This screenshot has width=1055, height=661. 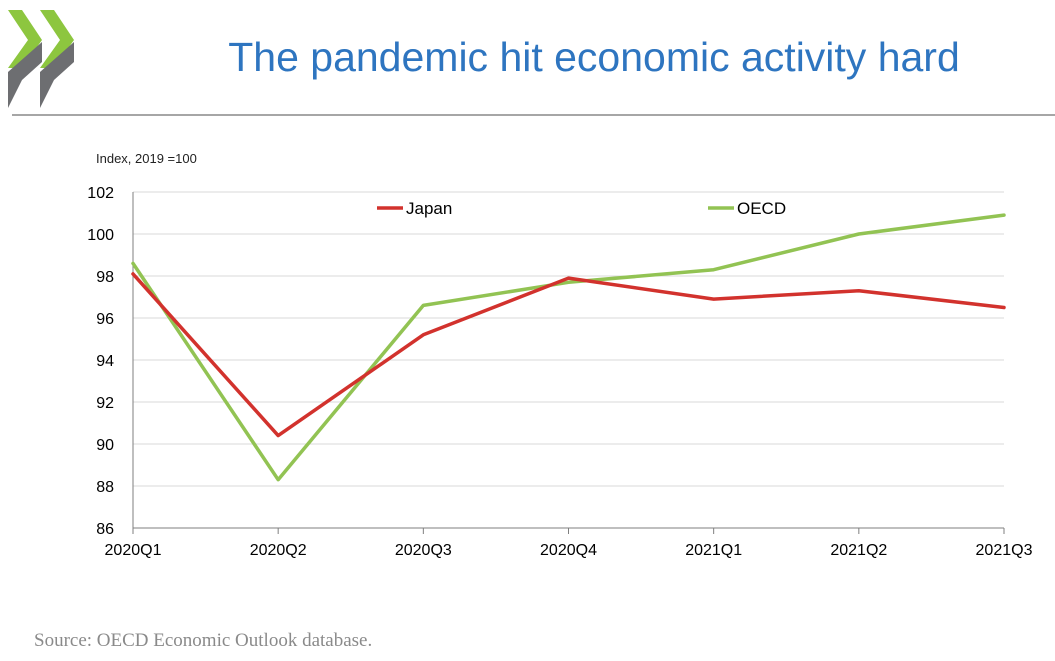 What do you see at coordinates (568, 550) in the screenshot?
I see `x-tick-label: 2020Q4` at bounding box center [568, 550].